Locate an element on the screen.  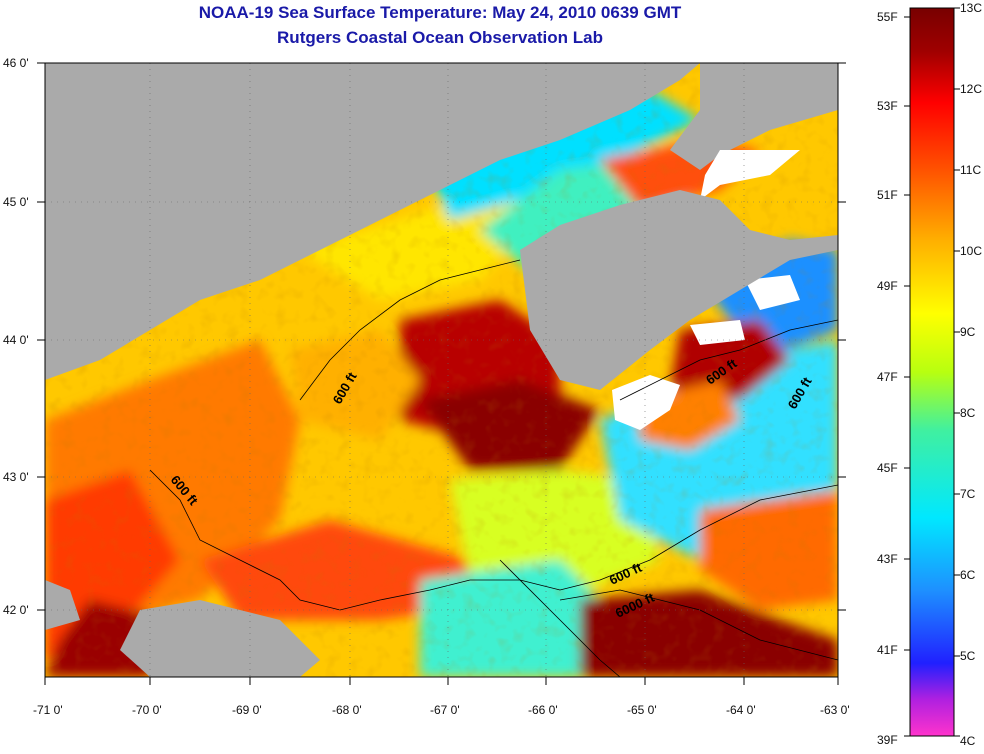
colorbar-f-label: 45F is located at coordinates (887, 468).